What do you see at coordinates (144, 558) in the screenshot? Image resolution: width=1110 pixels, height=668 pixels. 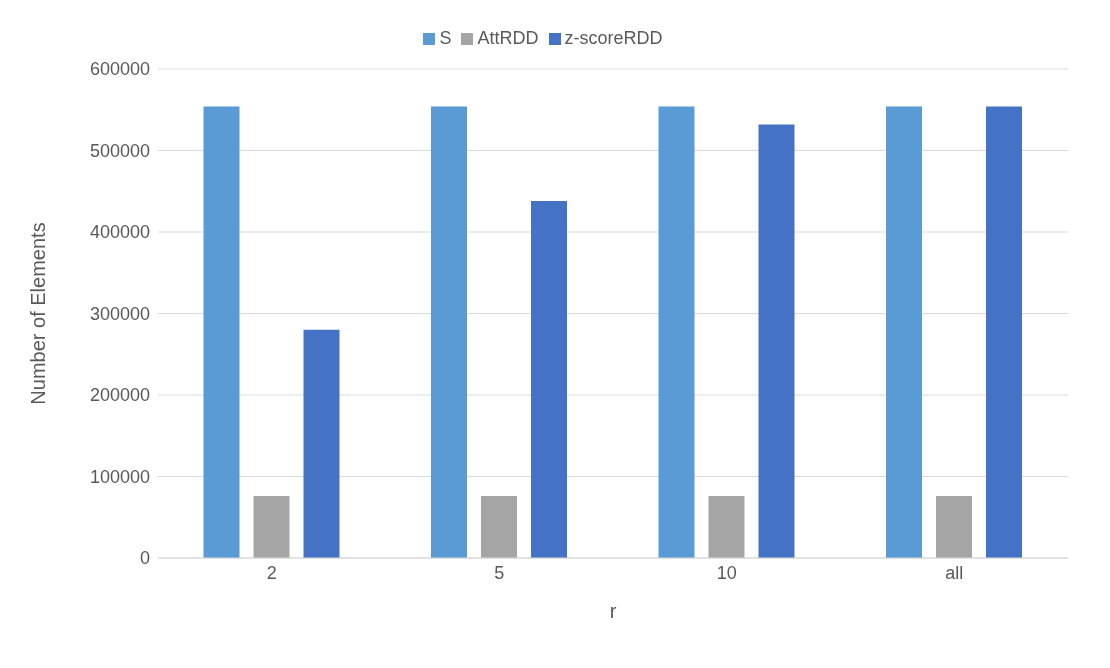 I see `y-tick-label: 0` at bounding box center [144, 558].